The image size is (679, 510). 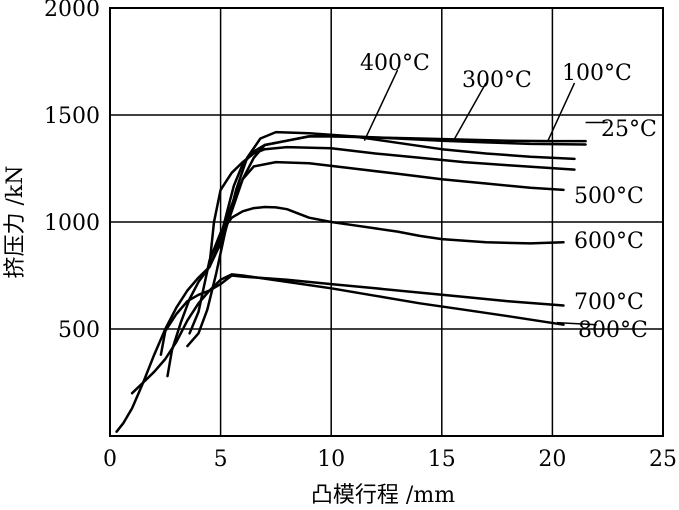 What do you see at coordinates (331, 459) in the screenshot?
I see `x-tick-label: 10` at bounding box center [331, 459].